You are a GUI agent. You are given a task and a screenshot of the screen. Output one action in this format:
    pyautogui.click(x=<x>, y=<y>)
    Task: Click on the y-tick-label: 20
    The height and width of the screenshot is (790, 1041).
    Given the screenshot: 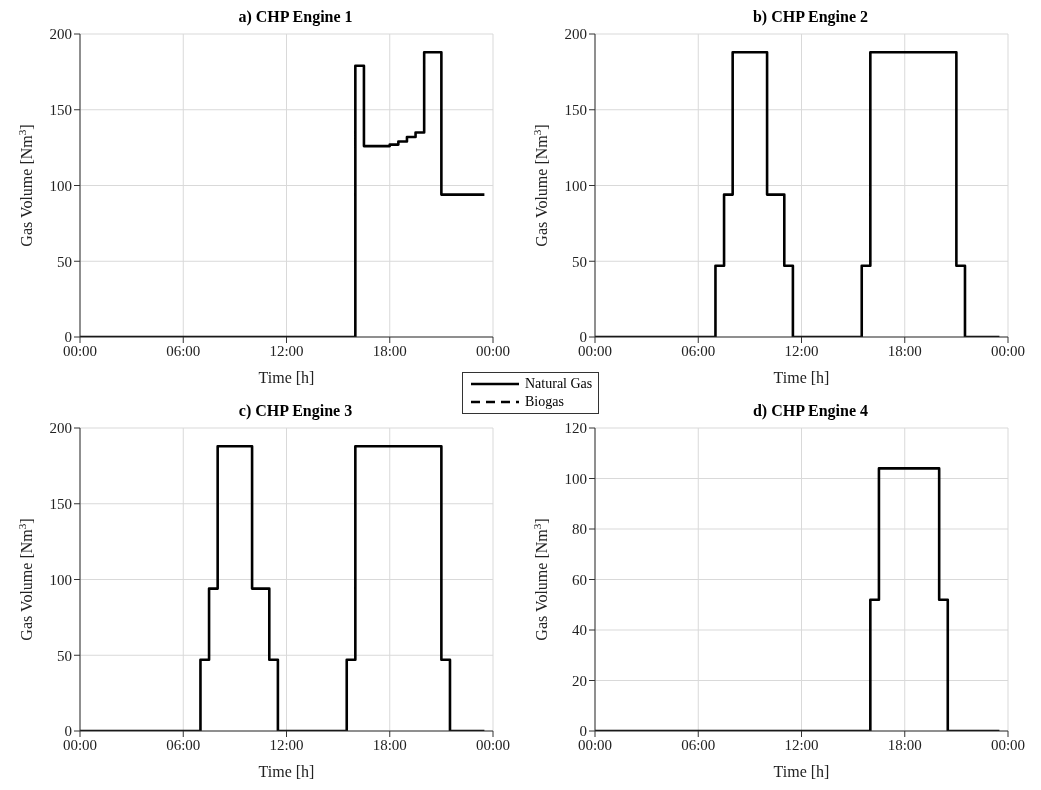 What is the action you would take?
    pyautogui.click(x=579, y=680)
    